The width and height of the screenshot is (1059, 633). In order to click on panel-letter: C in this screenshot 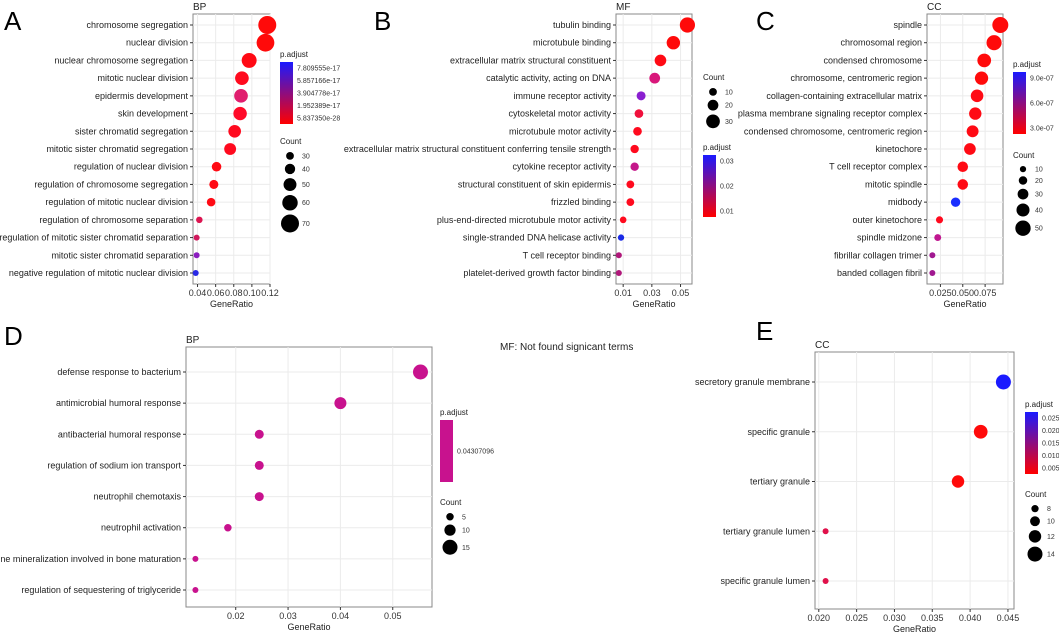, I will do `click(765, 21)`.